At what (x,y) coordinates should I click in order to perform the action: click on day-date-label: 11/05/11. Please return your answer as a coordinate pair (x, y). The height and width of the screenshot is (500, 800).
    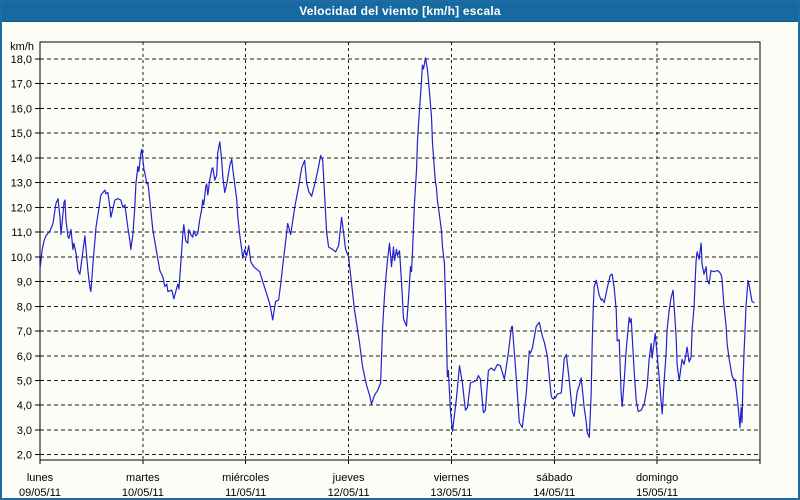
    Looking at the image, I should click on (245, 493).